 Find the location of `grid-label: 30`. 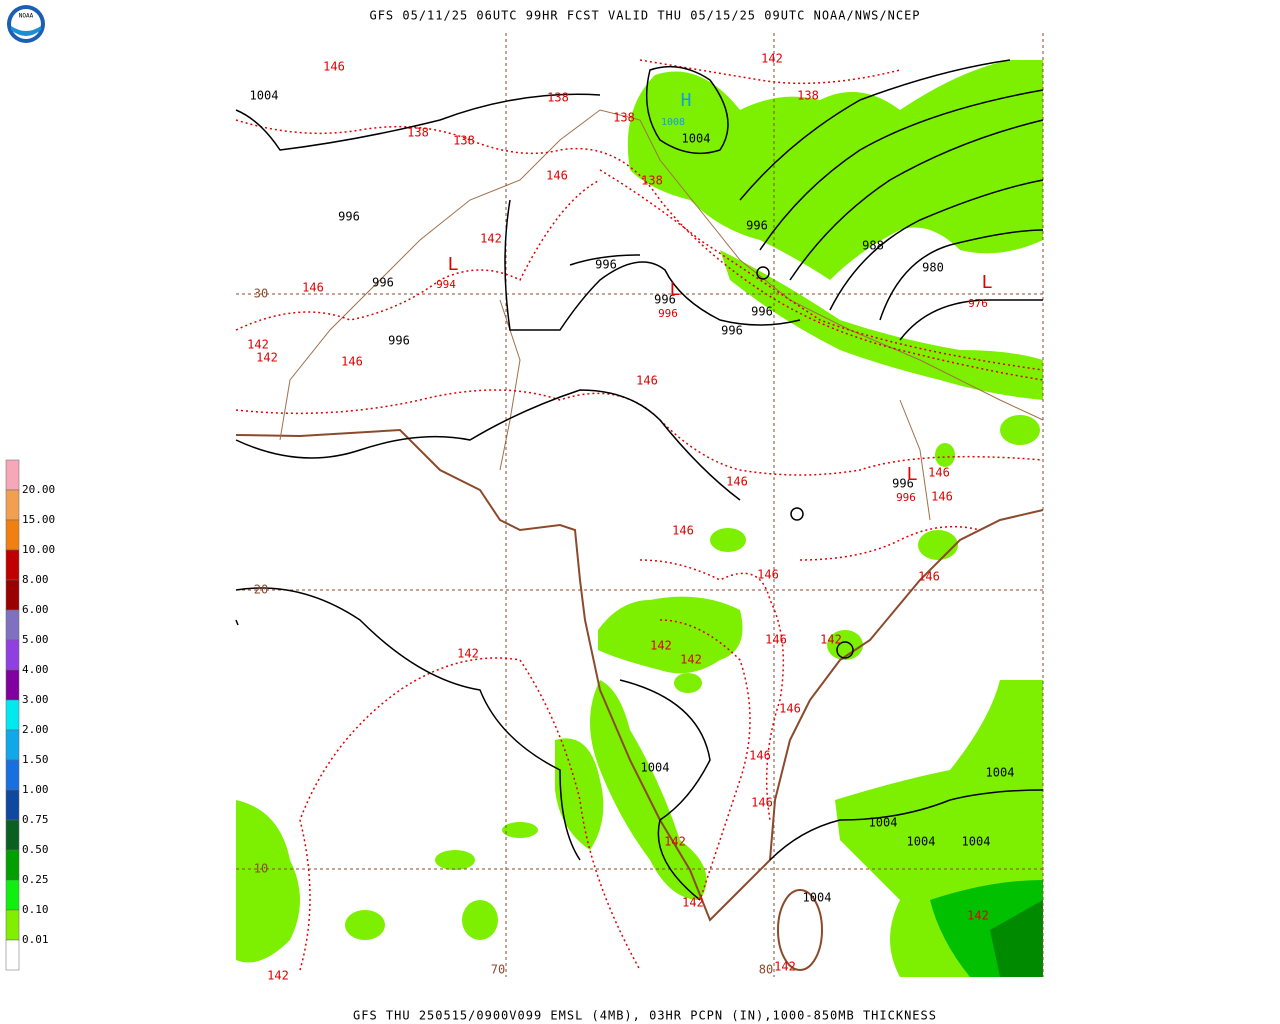

grid-label: 30 is located at coordinates (261, 294).